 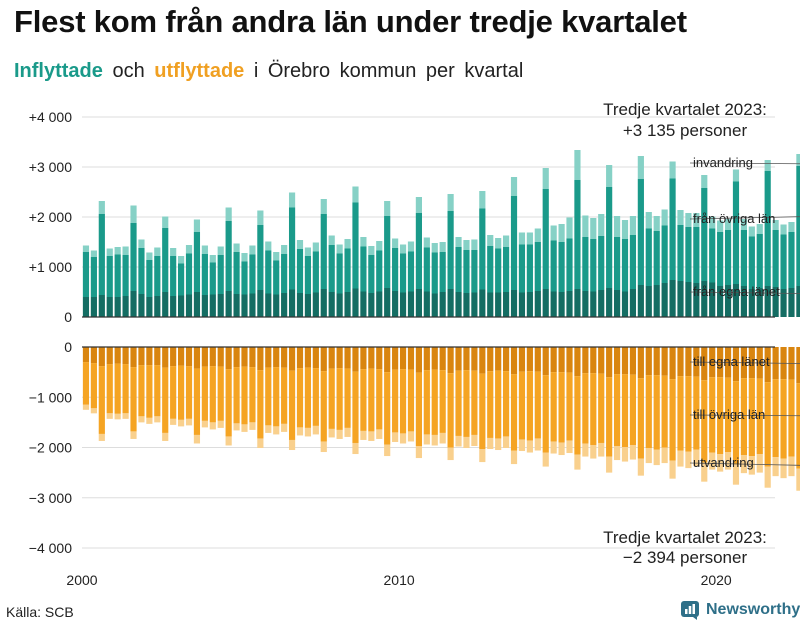 I want to click on annotation-top-line2: +3 135 personer, so click(x=685, y=130).